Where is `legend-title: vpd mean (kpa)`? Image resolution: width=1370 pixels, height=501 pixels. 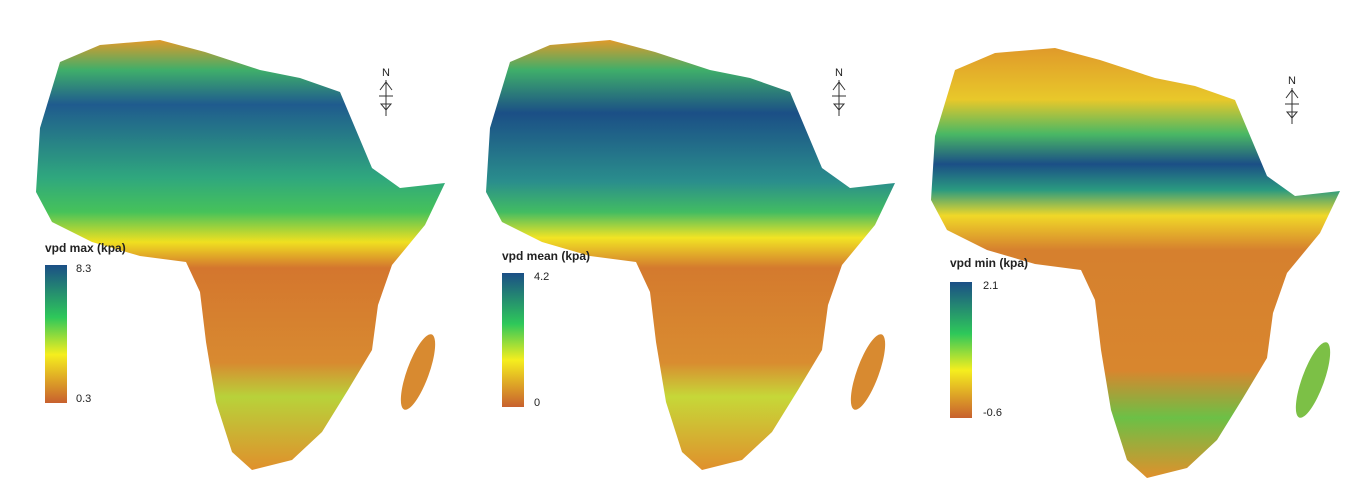 legend-title: vpd mean (kpa) is located at coordinates (546, 256).